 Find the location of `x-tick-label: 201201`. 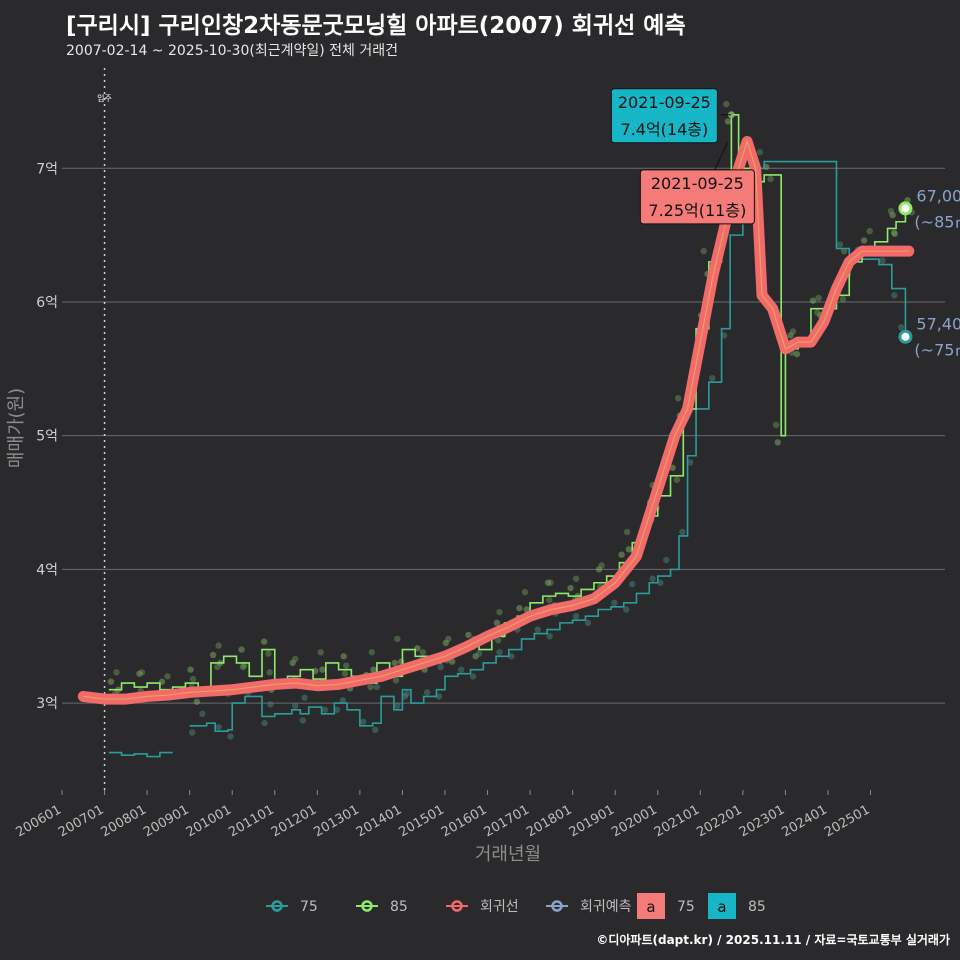

x-tick-label: 201201 is located at coordinates (294, 821).